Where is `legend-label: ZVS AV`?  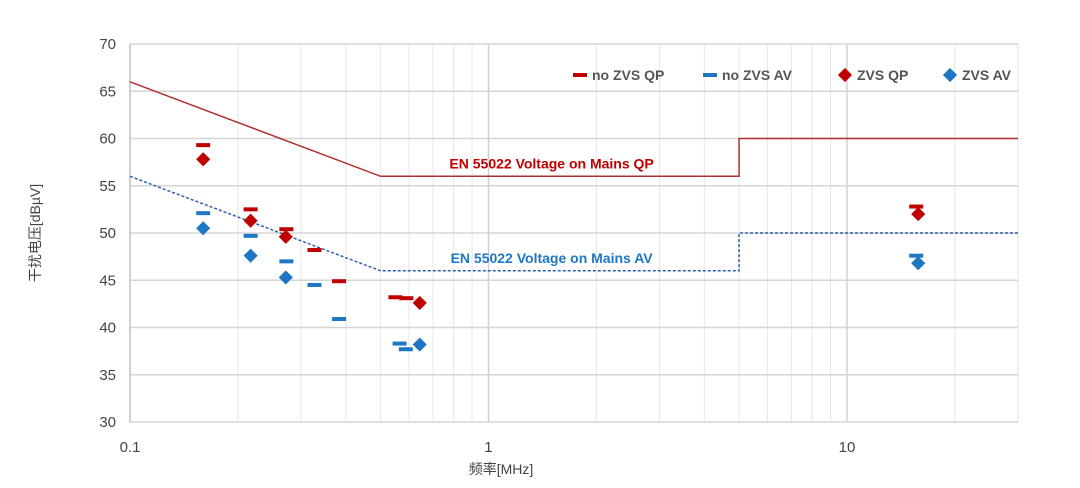
legend-label: ZVS AV is located at coordinates (987, 75).